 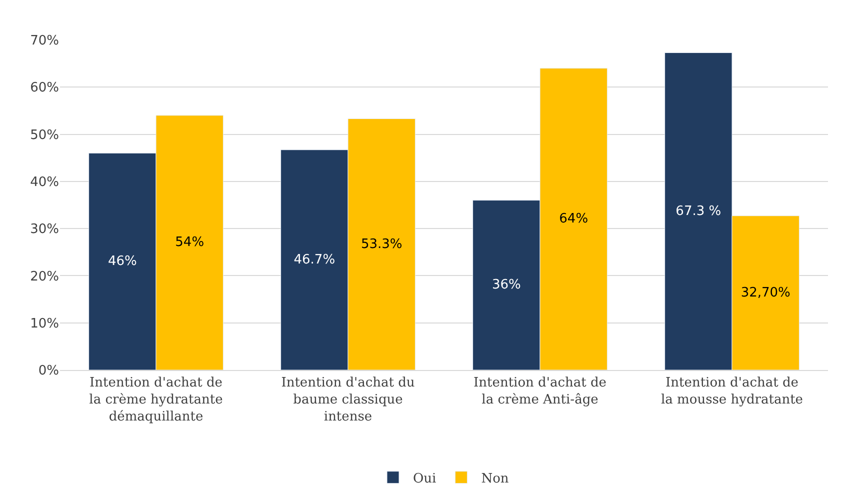 I want to click on legend-label: Oui, so click(x=424, y=478).